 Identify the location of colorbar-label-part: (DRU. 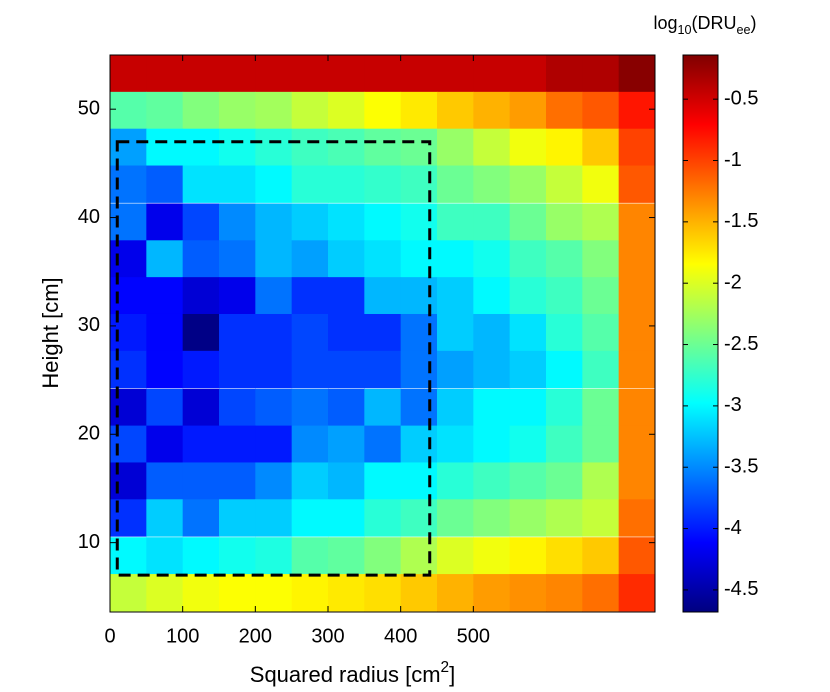
(714, 23).